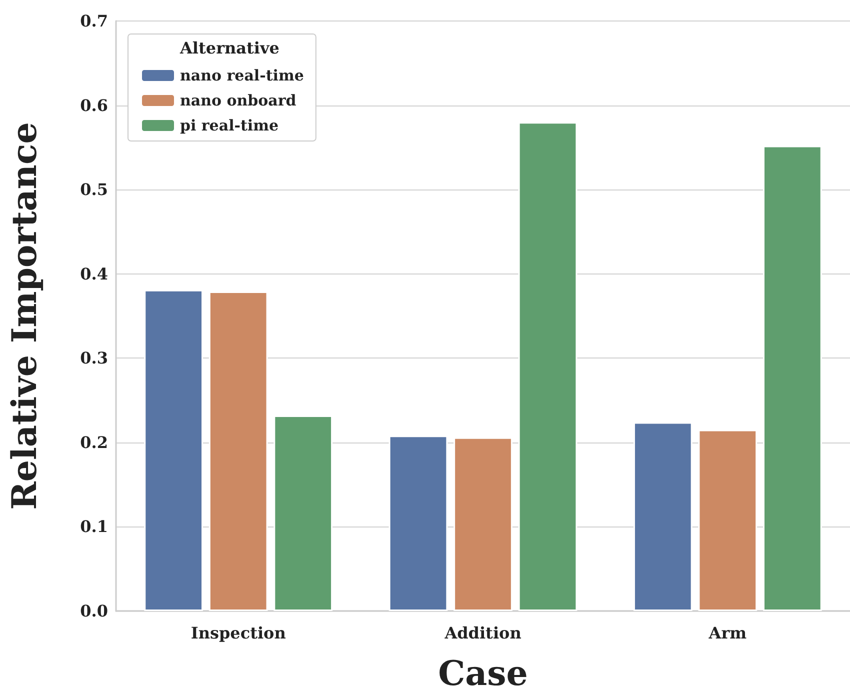 Image resolution: width=850 pixels, height=696 pixels. What do you see at coordinates (94, 358) in the screenshot?
I see `y-tick-label: 0.3` at bounding box center [94, 358].